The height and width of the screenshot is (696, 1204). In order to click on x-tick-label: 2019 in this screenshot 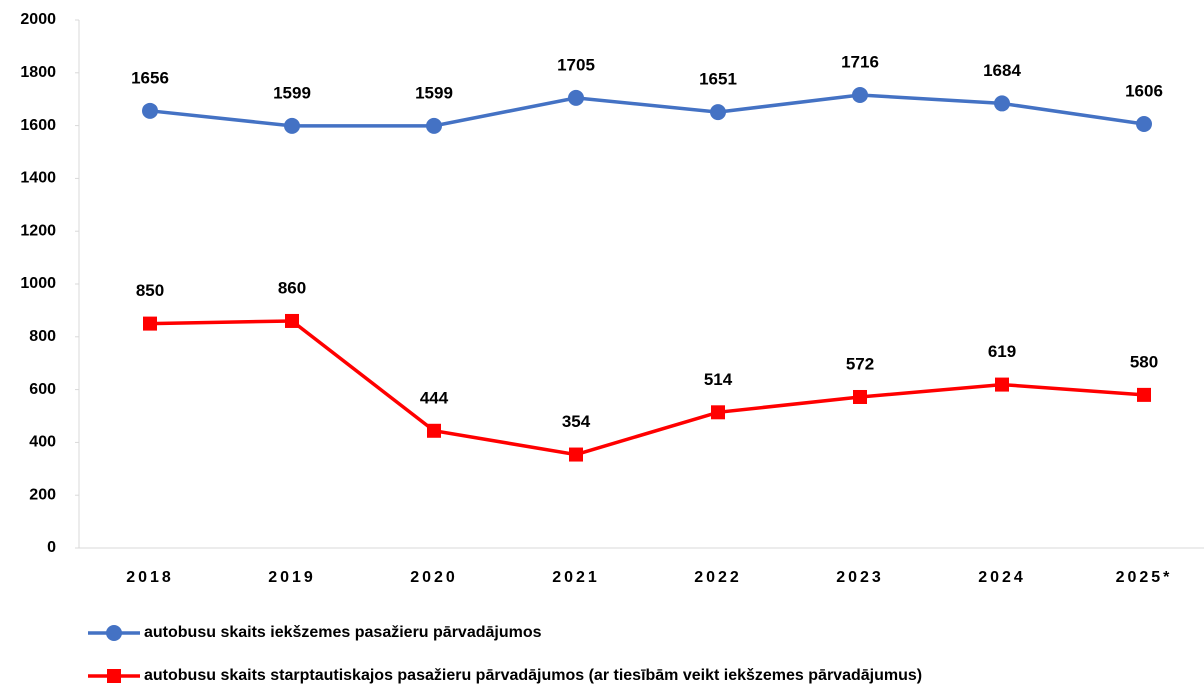, I will do `click(292, 577)`.